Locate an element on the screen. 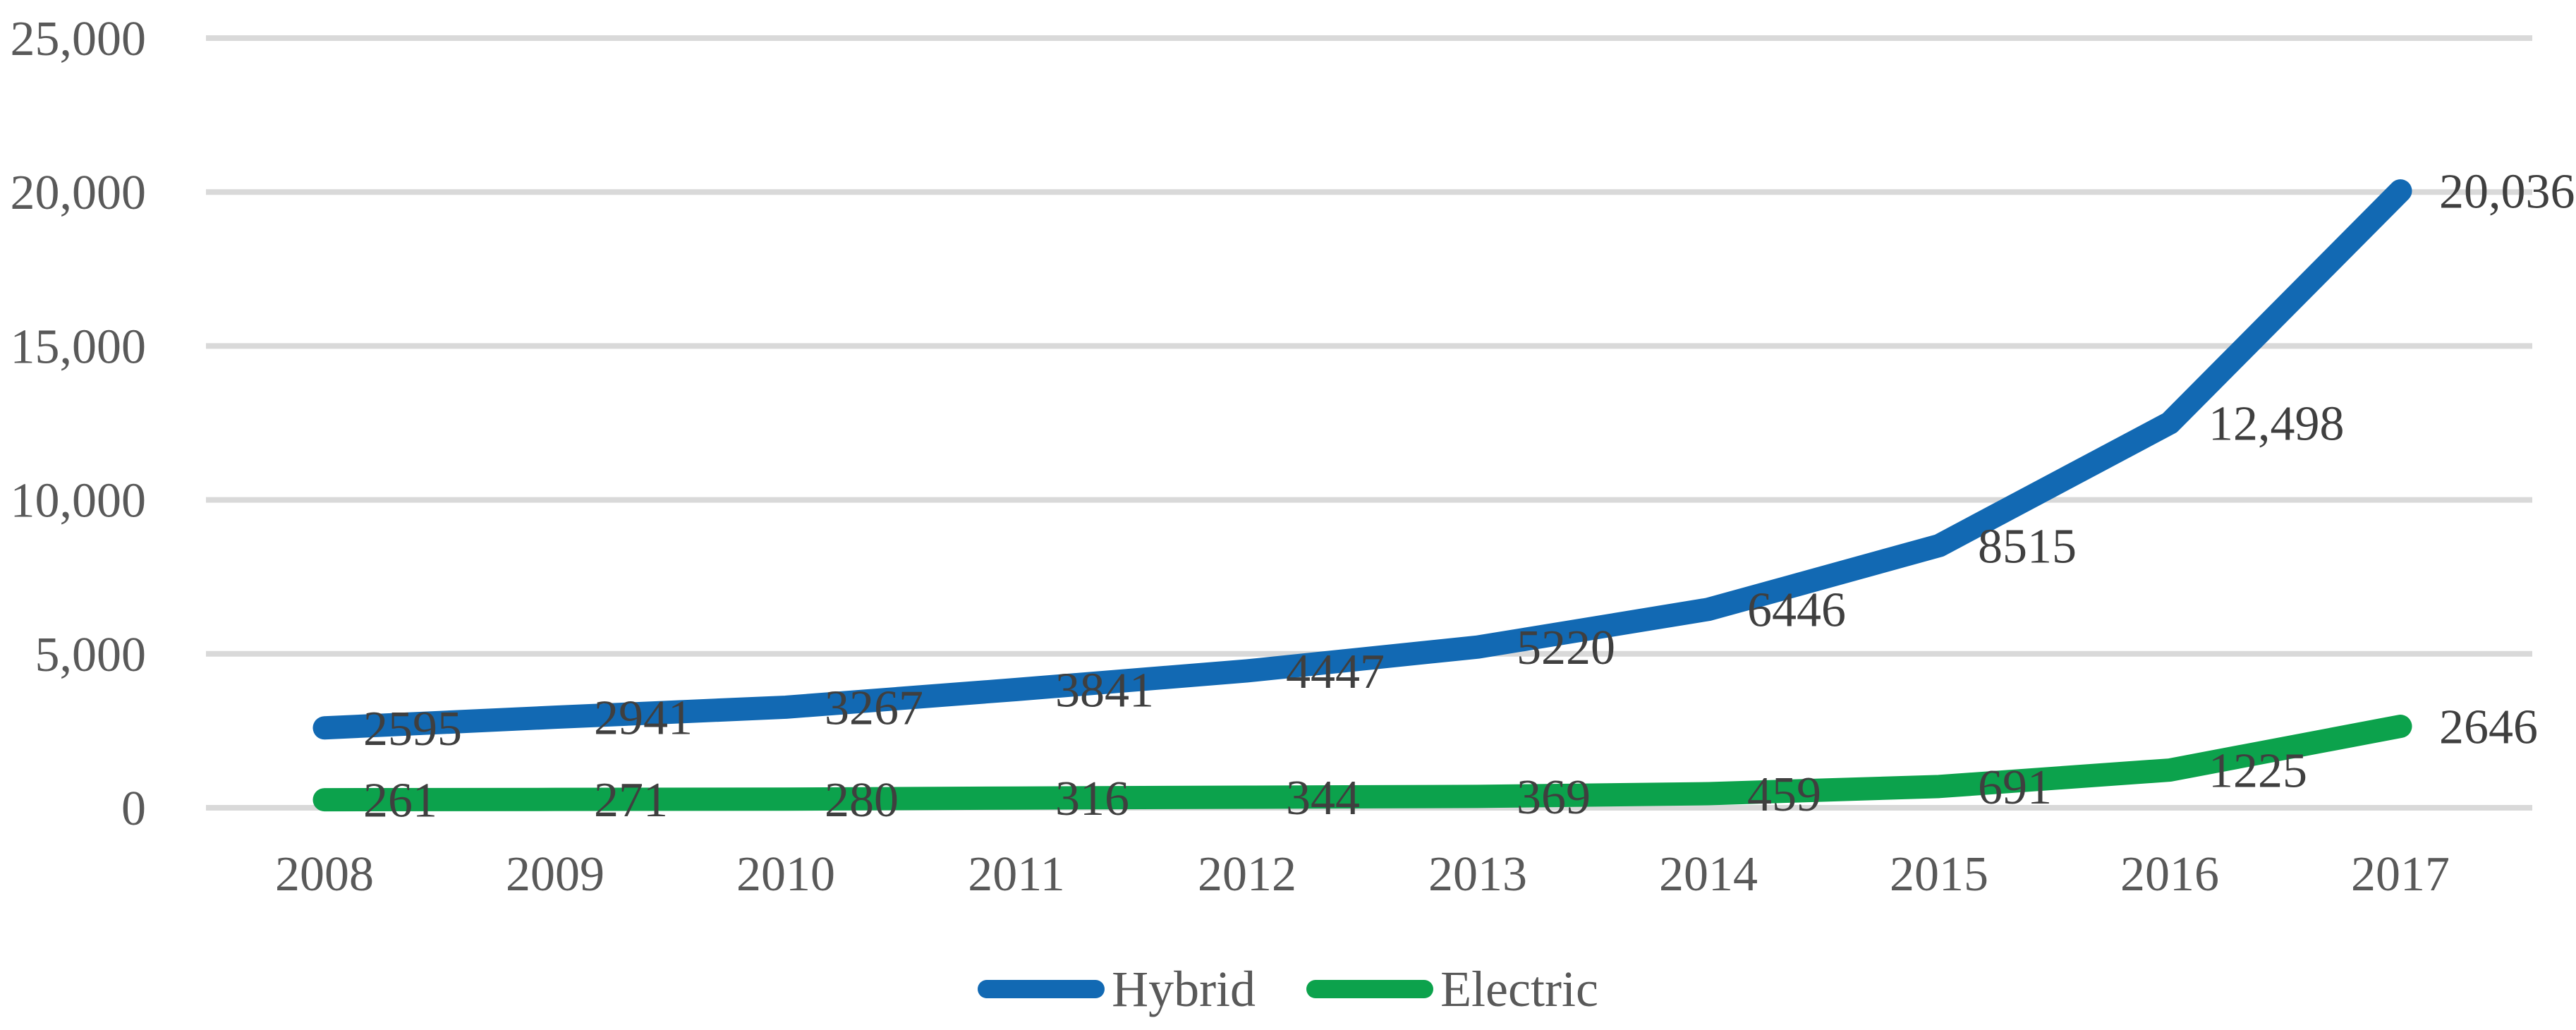 Image resolution: width=2576 pixels, height=1030 pixels. x-axis-tick-label: 2012 is located at coordinates (1247, 875).